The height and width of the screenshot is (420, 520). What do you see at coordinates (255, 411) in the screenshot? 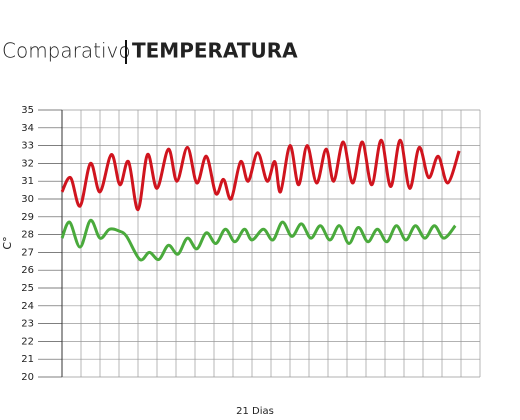
I see `x-axis-label: 21 Dias` at bounding box center [255, 411].